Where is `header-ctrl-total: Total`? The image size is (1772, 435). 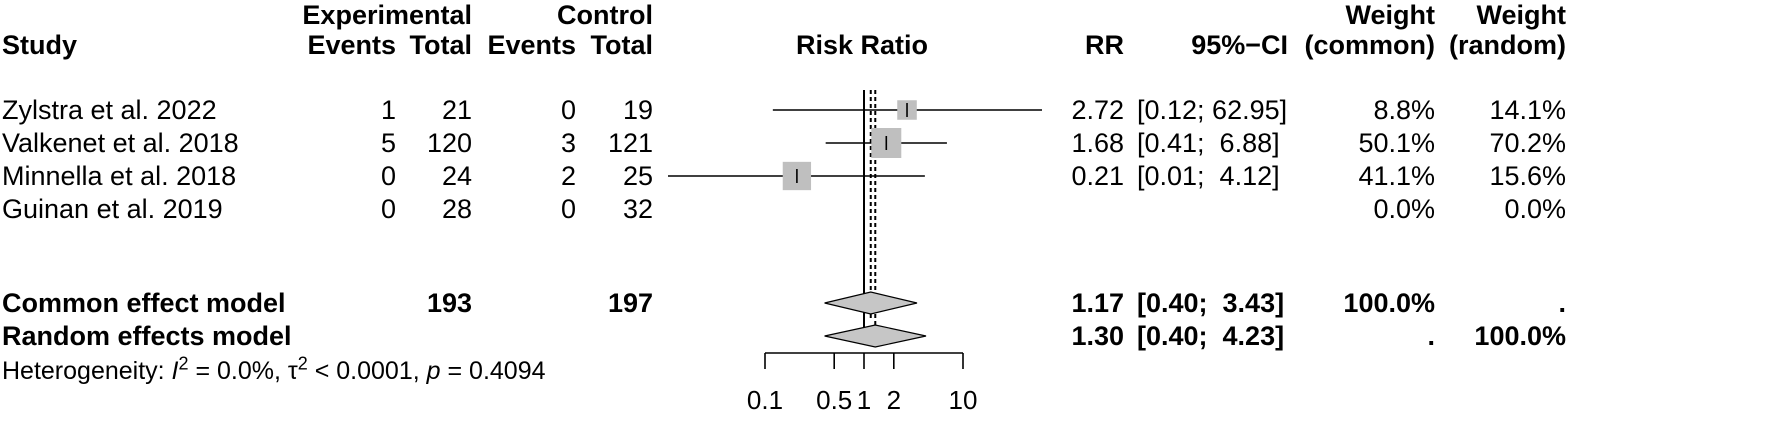 header-ctrl-total: Total is located at coordinates (622, 45).